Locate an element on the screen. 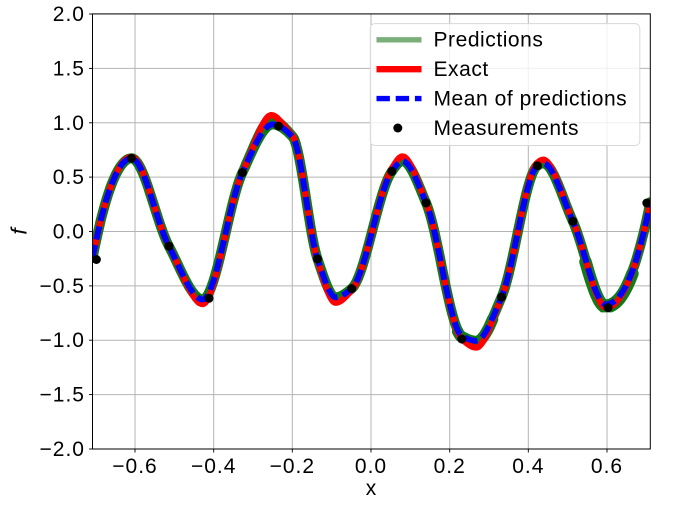  svg-text: −1.0 is located at coordinates (62, 340).